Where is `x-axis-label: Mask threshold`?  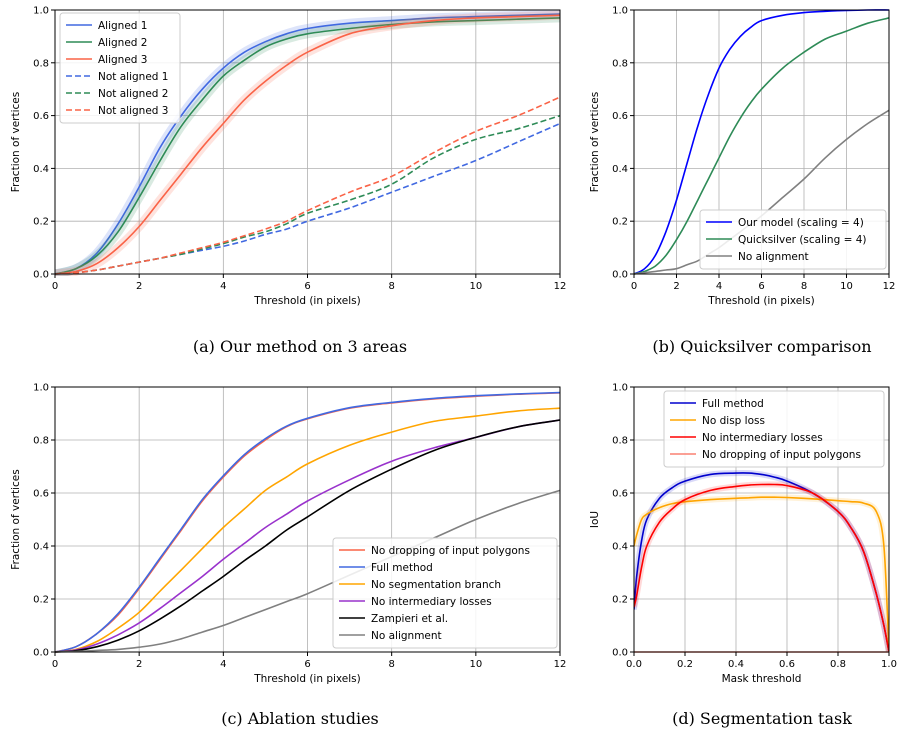
x-axis-label: Mask threshold is located at coordinates (762, 679).